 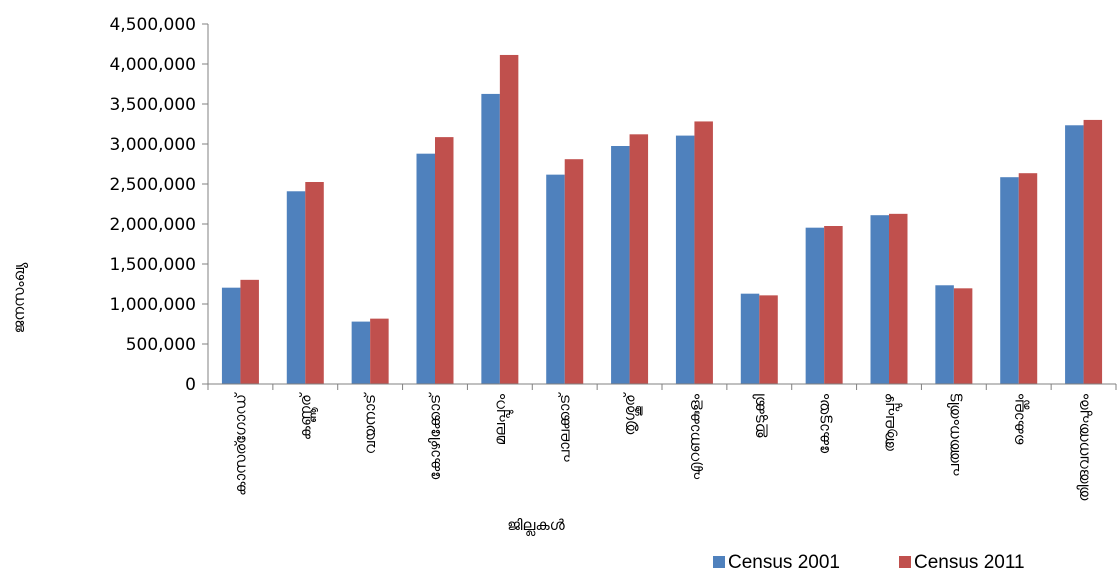 What do you see at coordinates (969, 562) in the screenshot?
I see `legend-label-2011: Census 2011` at bounding box center [969, 562].